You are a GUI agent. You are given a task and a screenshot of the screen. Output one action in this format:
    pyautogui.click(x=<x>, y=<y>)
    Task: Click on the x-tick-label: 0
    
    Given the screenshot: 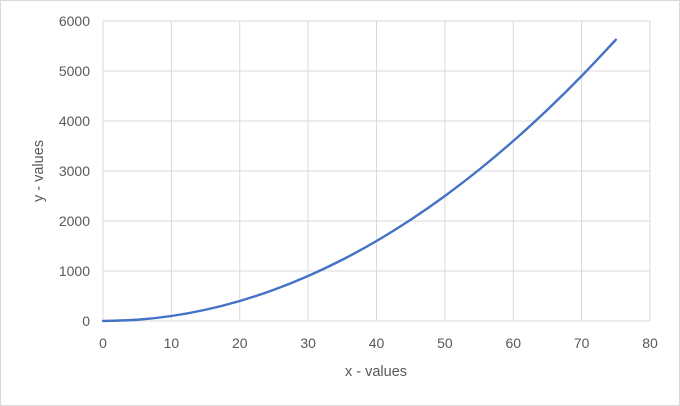 What is the action you would take?
    pyautogui.click(x=103, y=343)
    